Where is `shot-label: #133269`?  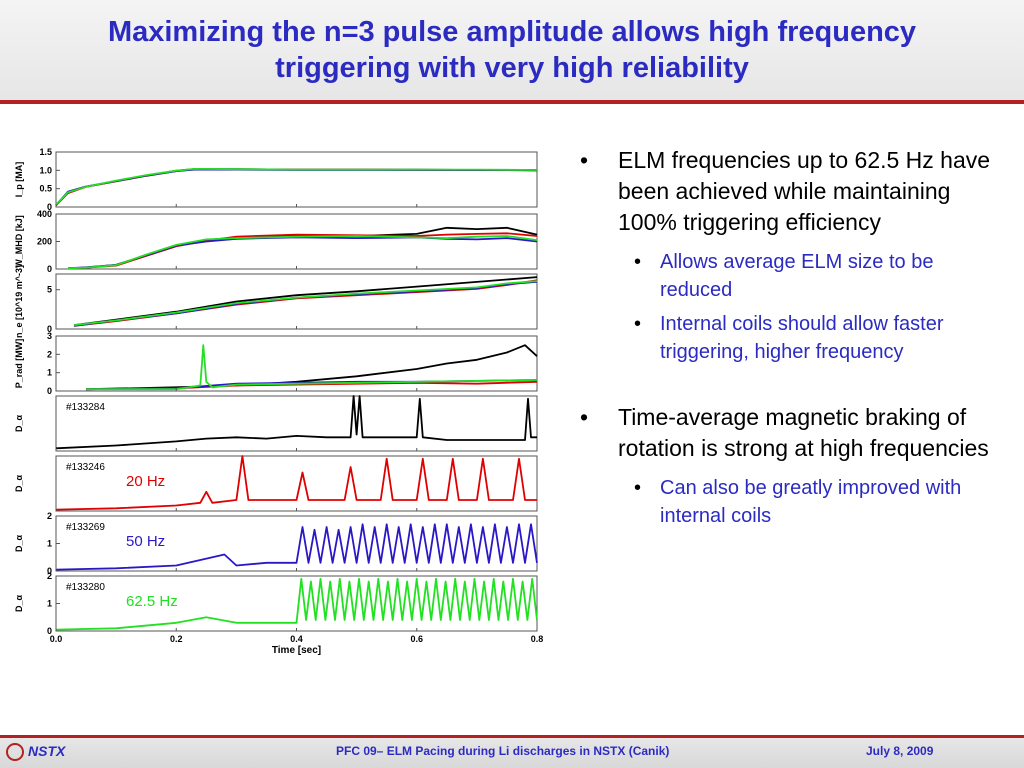
shot-label: #133269 is located at coordinates (85, 527).